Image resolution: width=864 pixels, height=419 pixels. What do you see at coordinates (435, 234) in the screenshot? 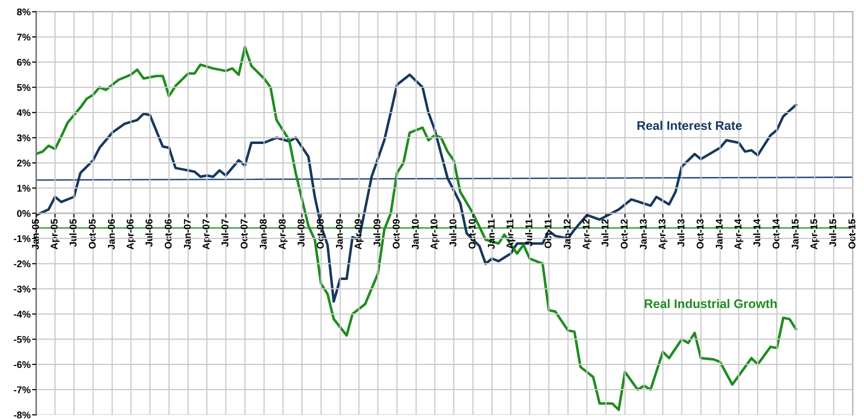
I see `x-tick-label: Apr-10` at bounding box center [435, 234].